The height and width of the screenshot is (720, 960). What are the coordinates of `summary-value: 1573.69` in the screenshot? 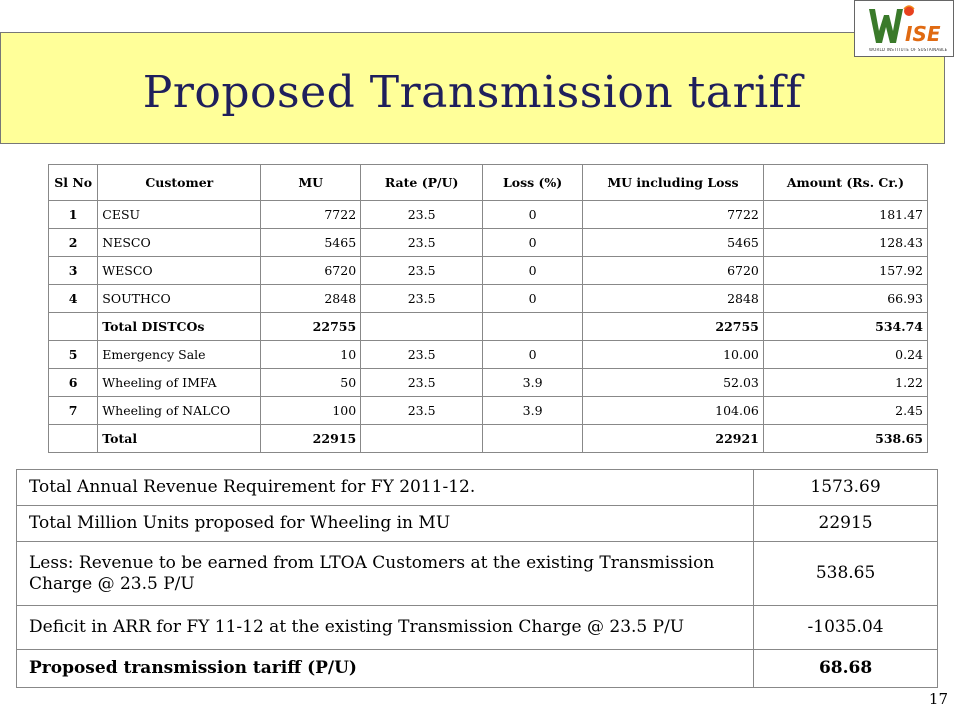 It's located at (845, 487).